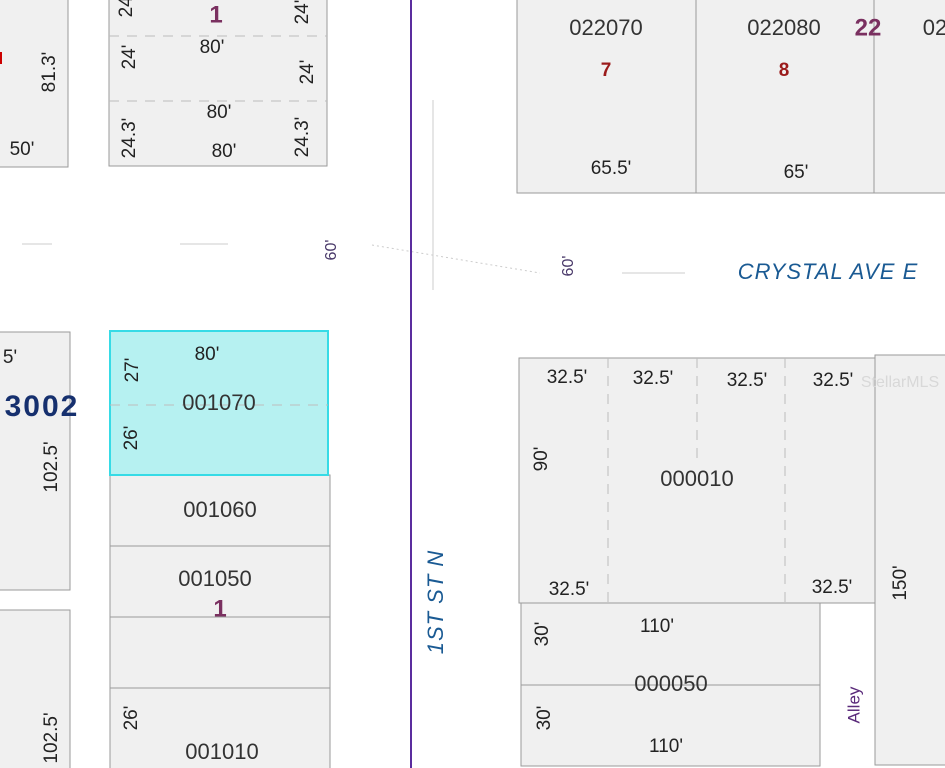 Image resolution: width=945 pixels, height=768 pixels. Describe the element at coordinates (868, 27) in the screenshot. I see `map-label: 22` at that location.